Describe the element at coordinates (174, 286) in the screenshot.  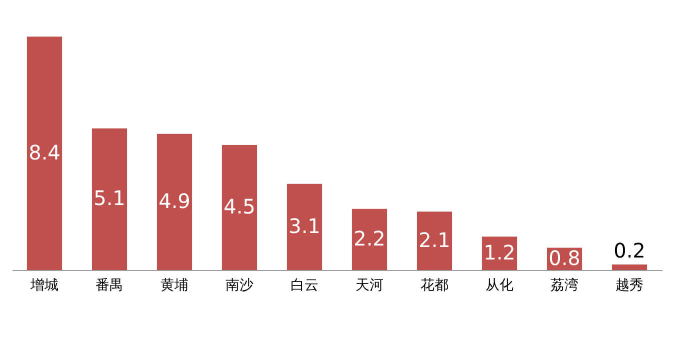
I see `x-tick-label: 黄埔` at that location.